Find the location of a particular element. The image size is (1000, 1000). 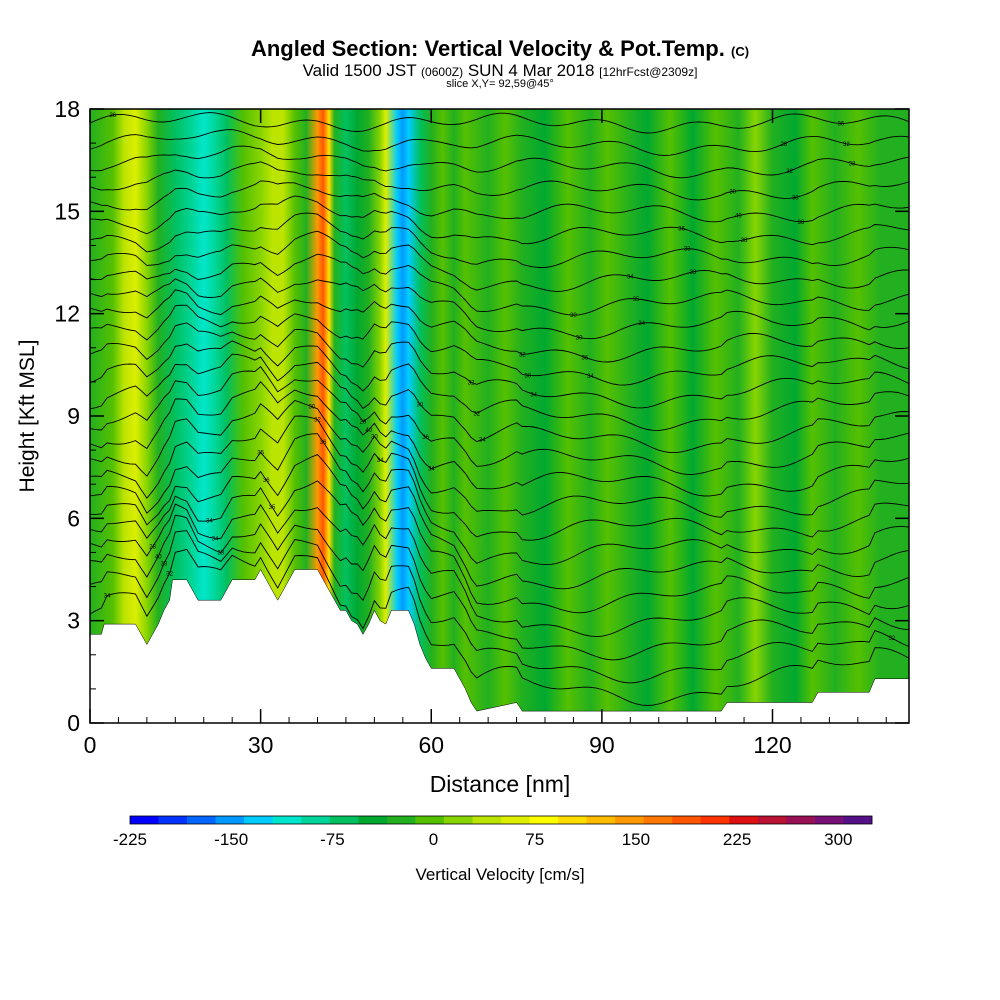

colorbar: -225 -150 -75 0 75 150 225 300 is located at coordinates (493, 832).